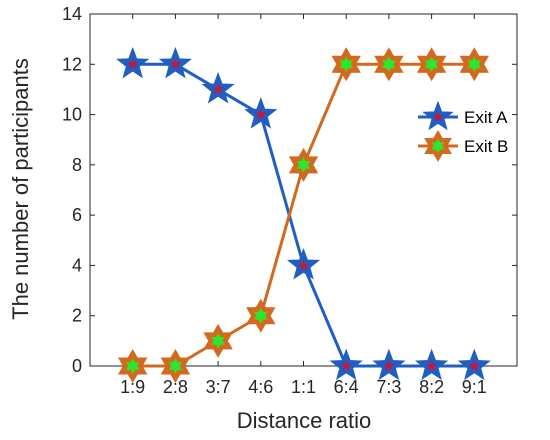 This screenshot has height=440, width=550. Describe the element at coordinates (77, 265) in the screenshot. I see `y-tick-label: 4` at that location.